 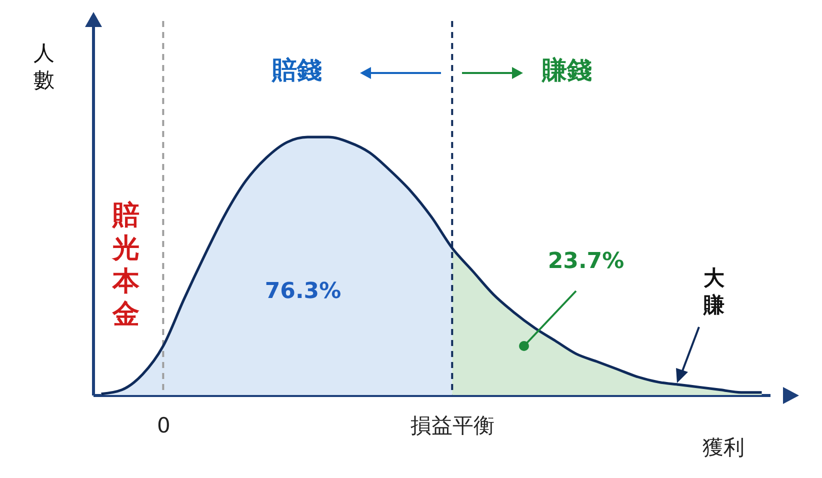 I want to click on x-axis-title: 獲利, so click(x=723, y=448).